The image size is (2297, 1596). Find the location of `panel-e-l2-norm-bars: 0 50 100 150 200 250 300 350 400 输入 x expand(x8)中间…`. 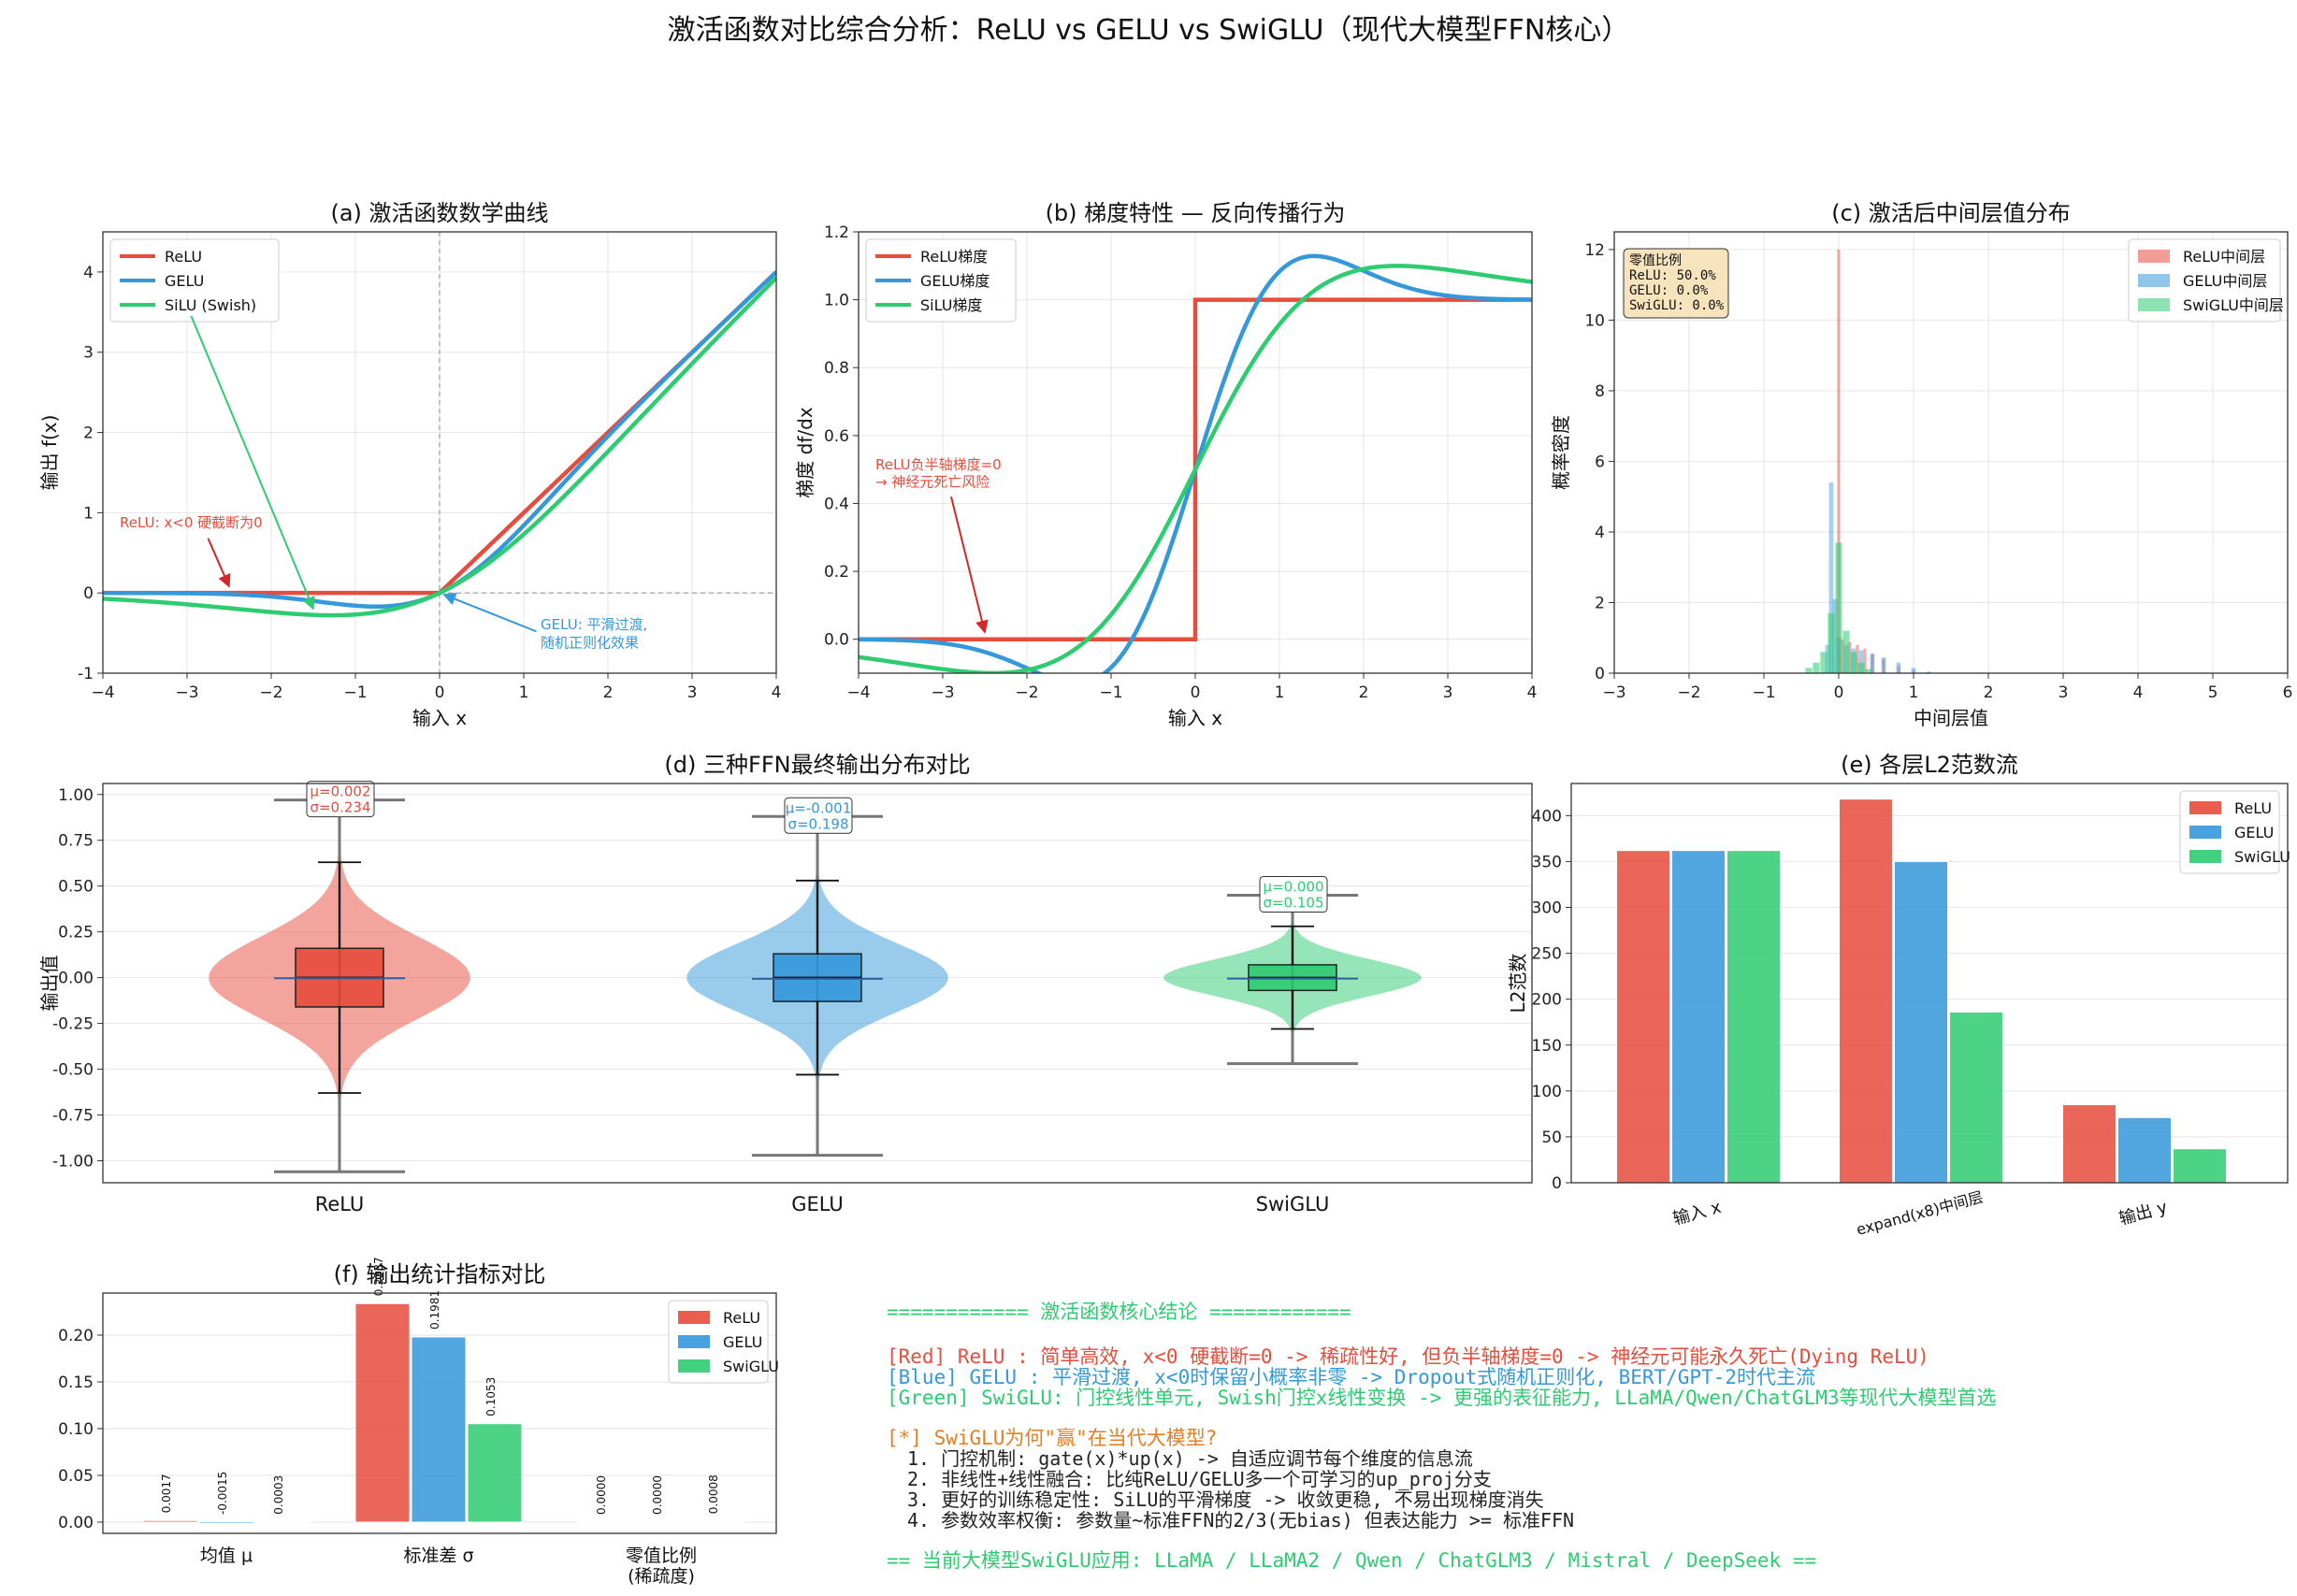

panel-e-l2-norm-bars: 0 50 100 150 200 250 300 350 400 输入 x expand(x8)中间… is located at coordinates (1898, 995).